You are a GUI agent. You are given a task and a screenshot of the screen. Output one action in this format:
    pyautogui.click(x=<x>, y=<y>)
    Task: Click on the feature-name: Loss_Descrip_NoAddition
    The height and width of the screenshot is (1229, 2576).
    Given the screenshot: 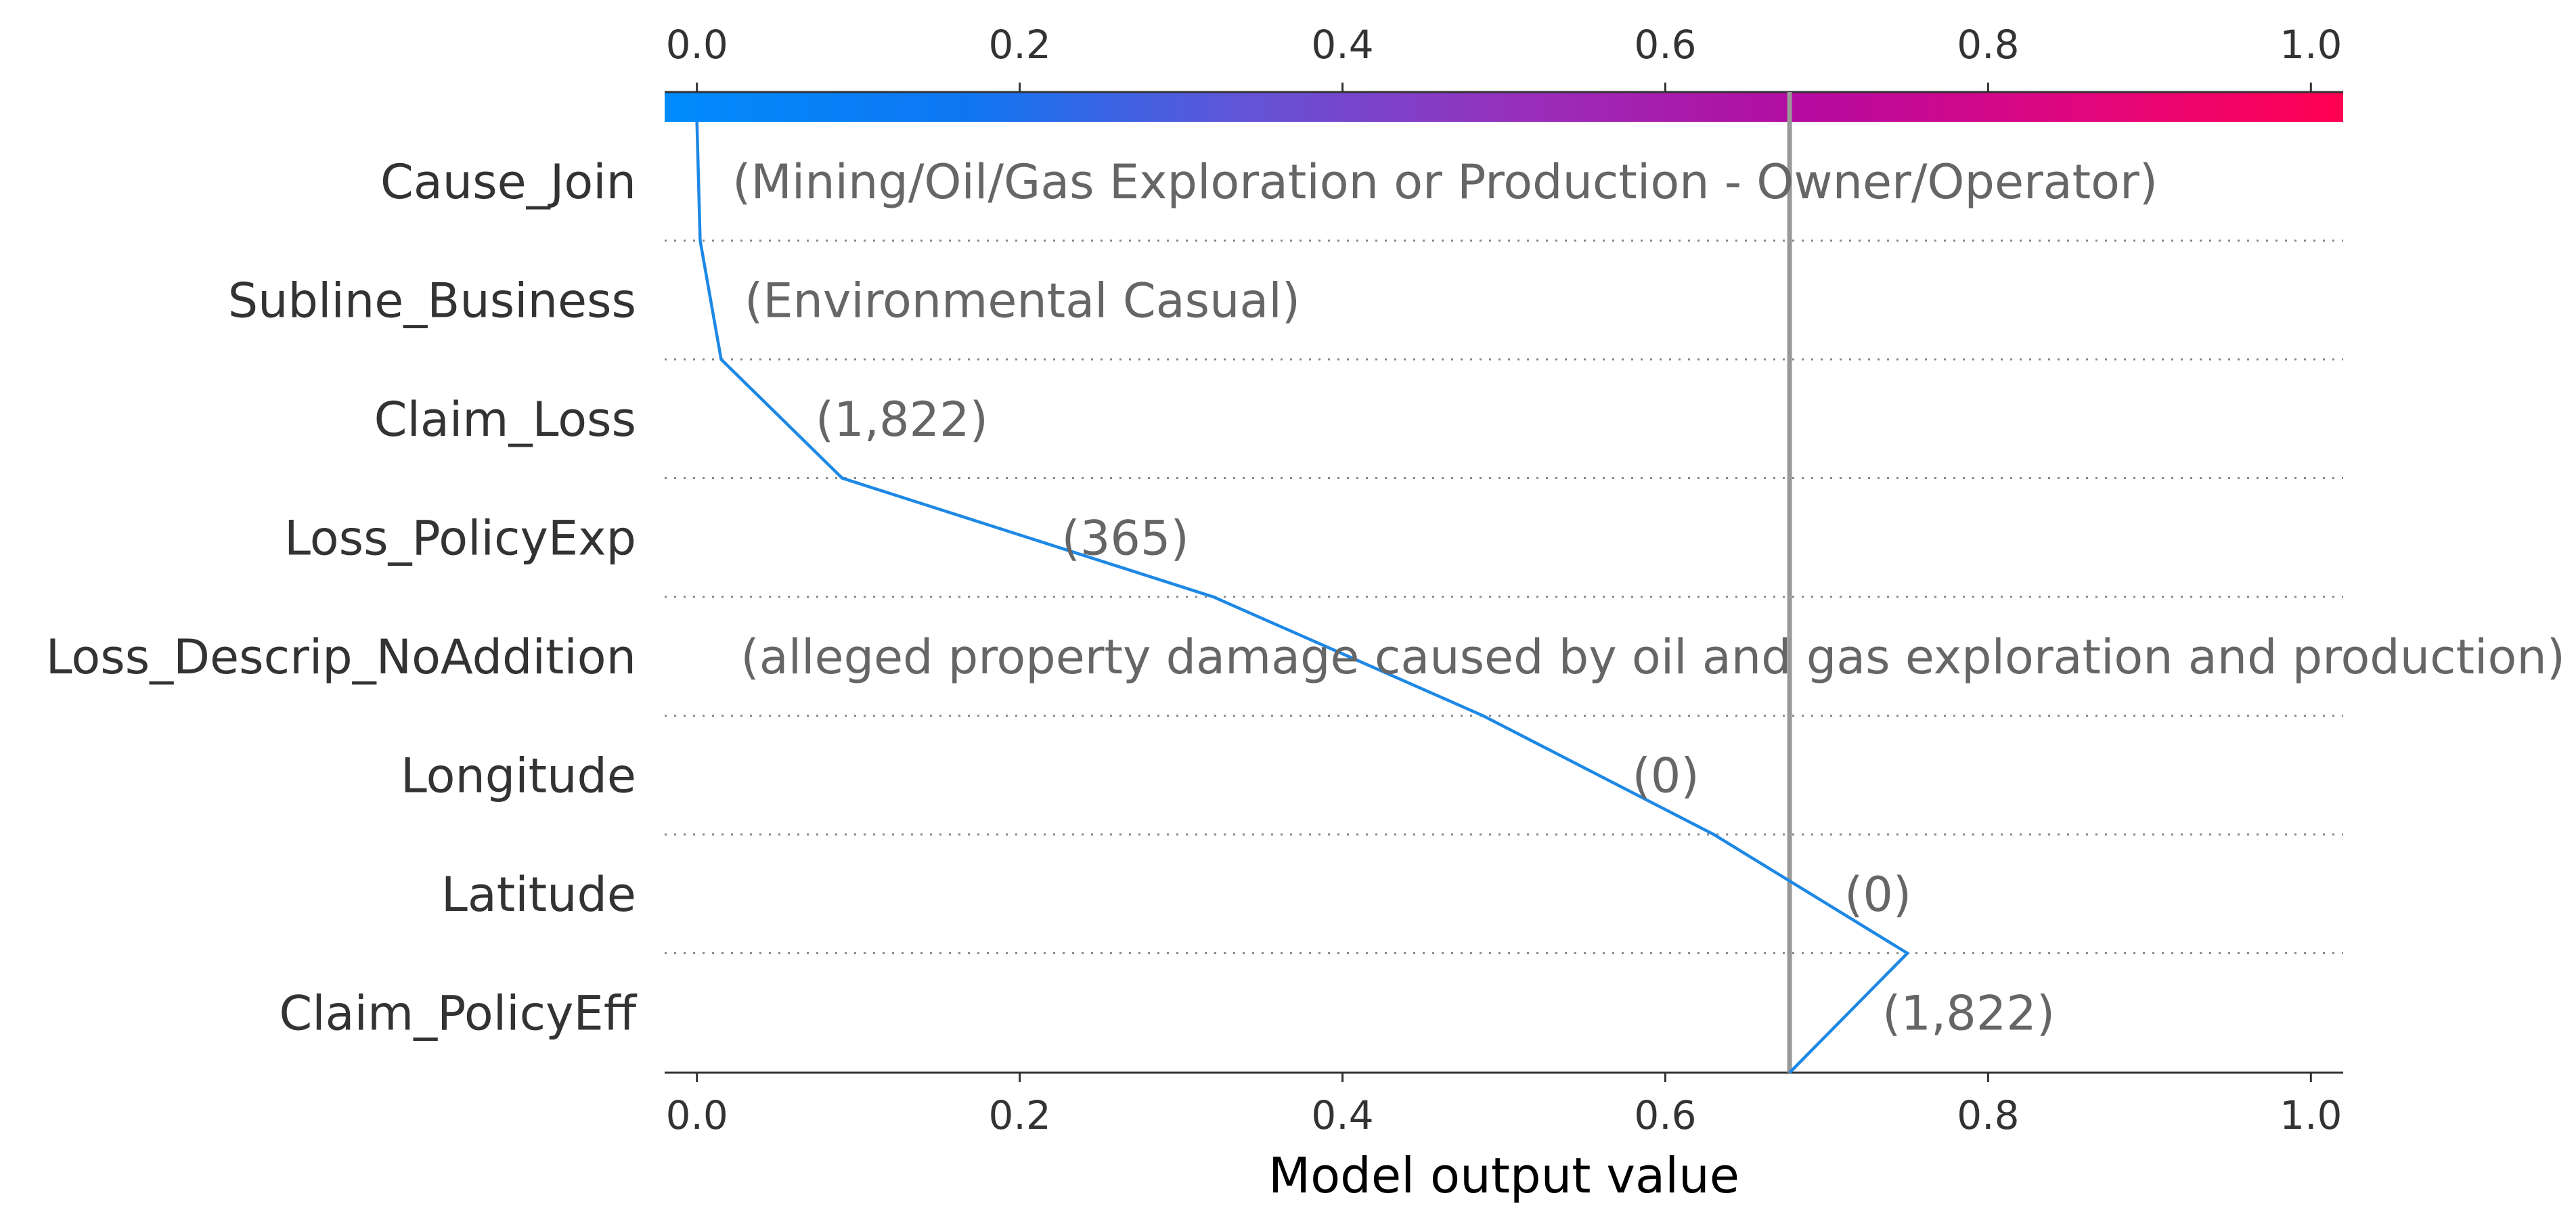 What is the action you would take?
    pyautogui.click(x=341, y=657)
    